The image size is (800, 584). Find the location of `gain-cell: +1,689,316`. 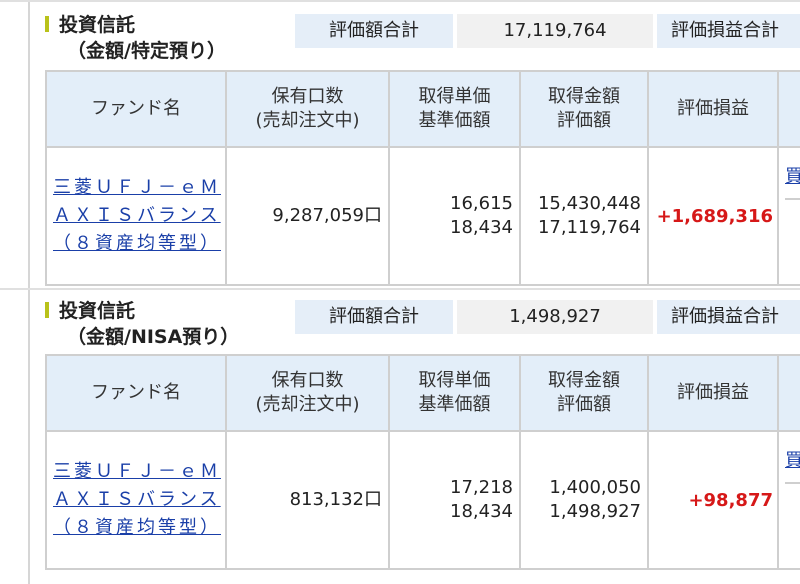

gain-cell: +1,689,316 is located at coordinates (713, 216).